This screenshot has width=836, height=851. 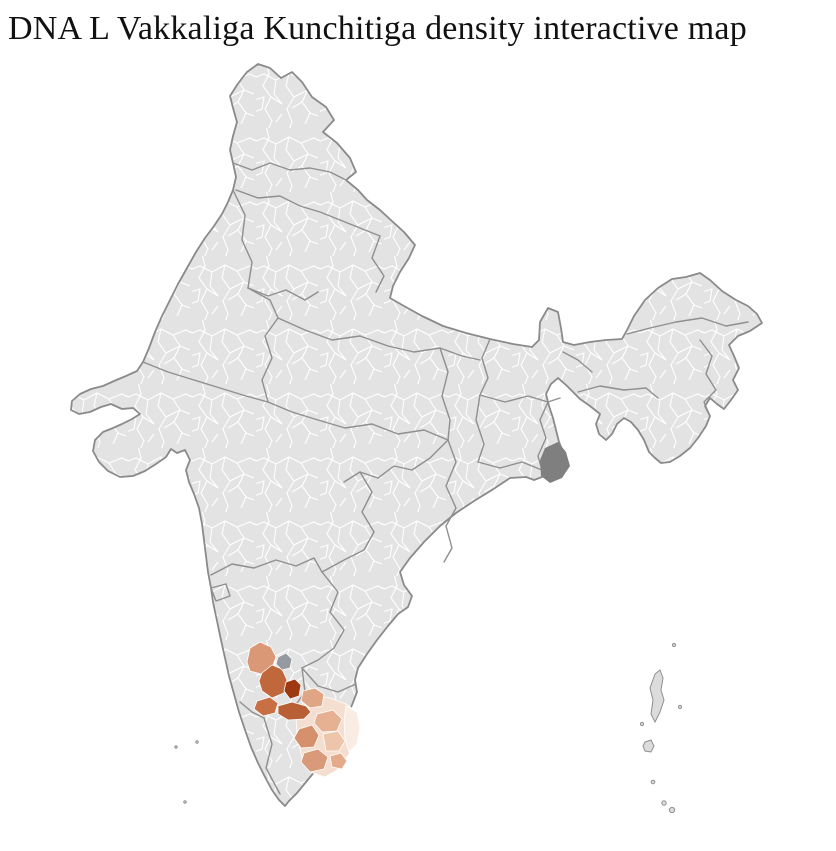 What do you see at coordinates (266, 706) in the screenshot?
I see `district-medium` at bounding box center [266, 706].